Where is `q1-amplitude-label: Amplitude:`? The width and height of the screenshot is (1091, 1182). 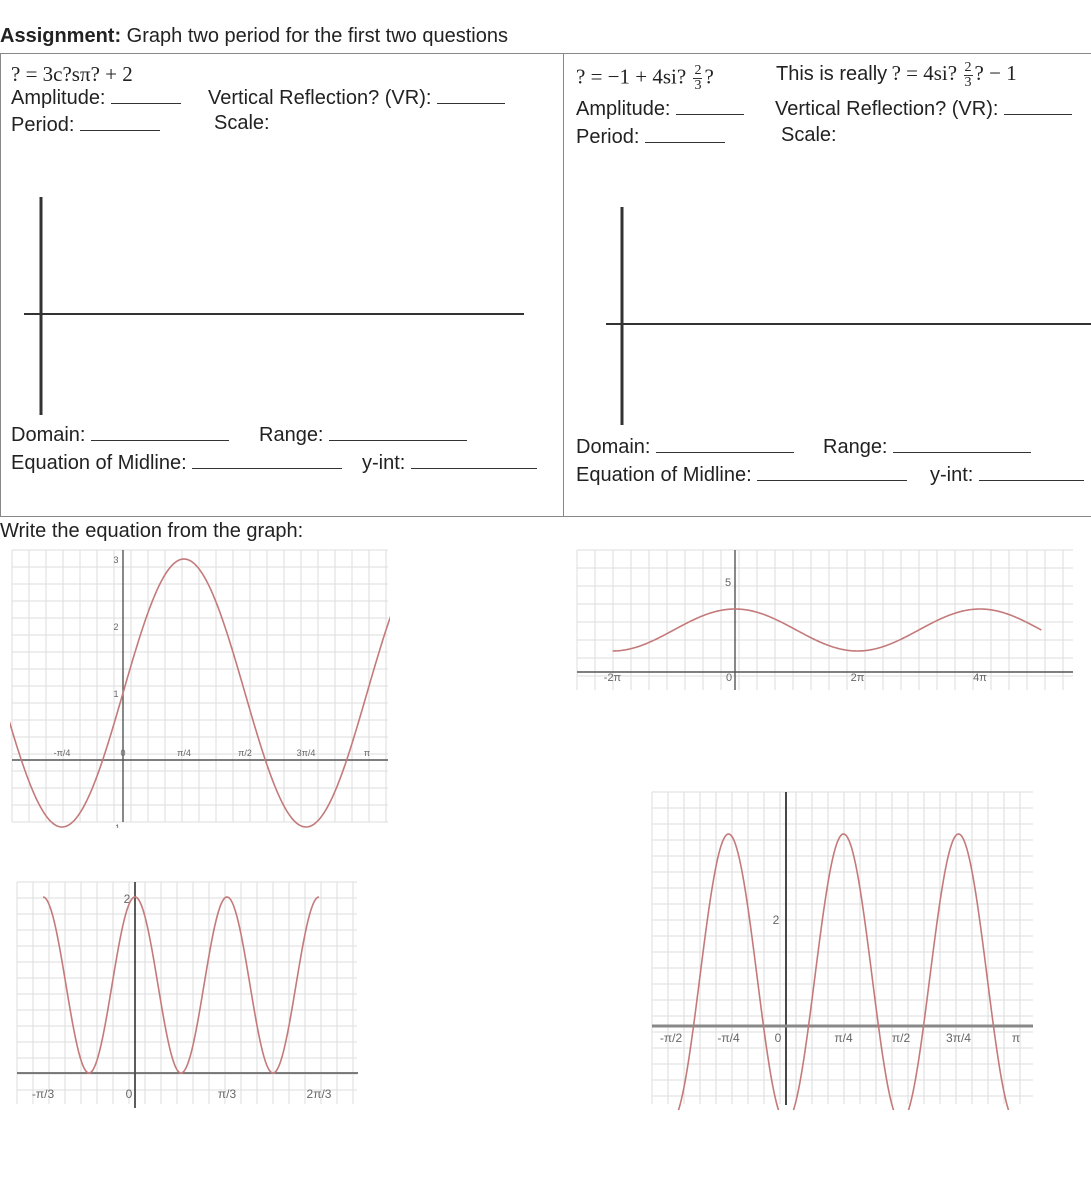
q1-amplitude-label: Amplitude: is located at coordinates (58, 98).